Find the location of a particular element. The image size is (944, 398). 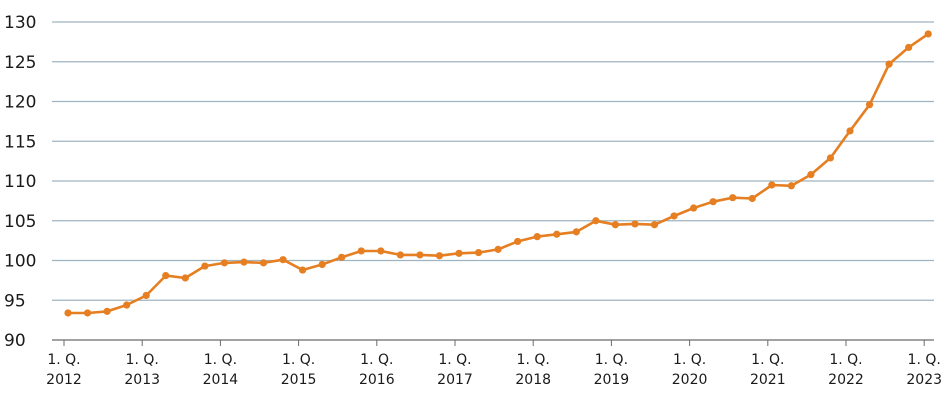

x-tick-label: 1. Q. 2016 is located at coordinates (377, 370).